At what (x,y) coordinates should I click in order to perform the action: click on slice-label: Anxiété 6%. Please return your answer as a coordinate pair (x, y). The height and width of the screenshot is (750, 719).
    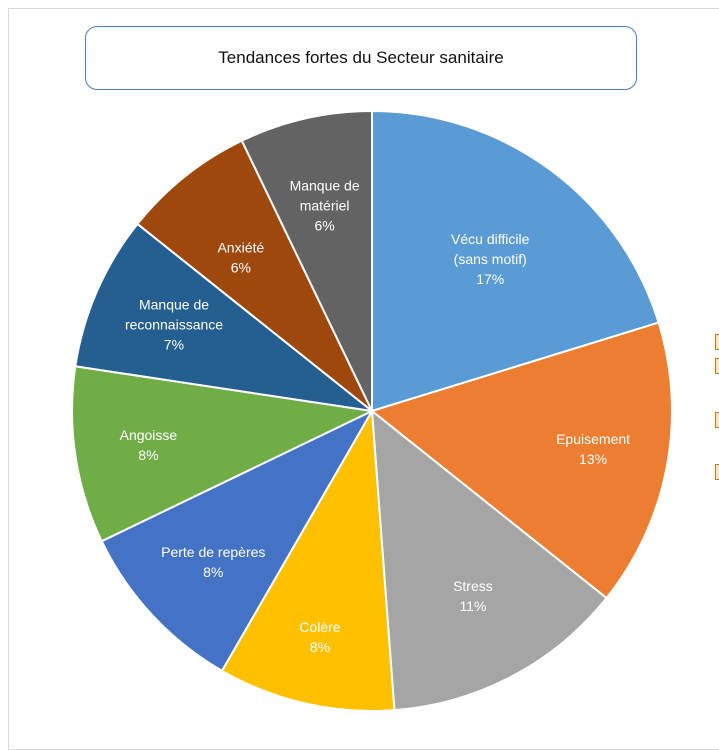
    Looking at the image, I should click on (240, 258).